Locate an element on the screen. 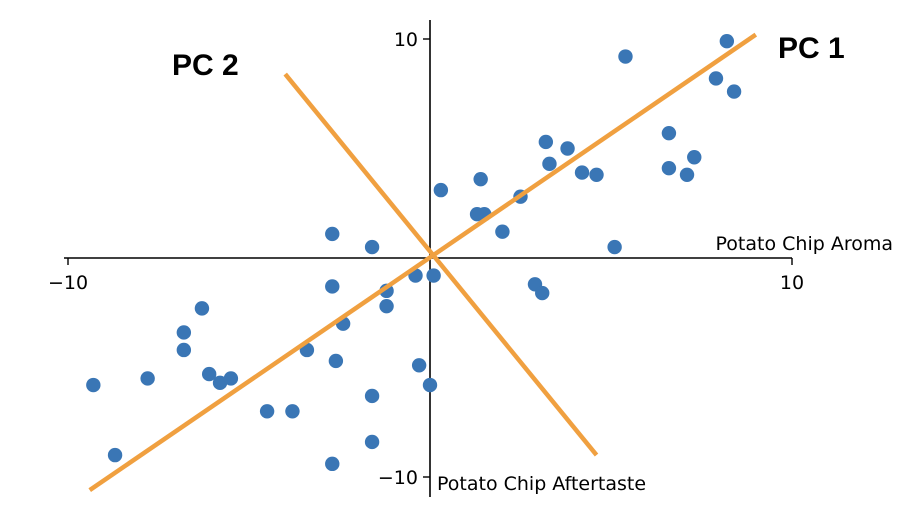  y-axis-label: Potato Chip Aftertaste is located at coordinates (541, 484).